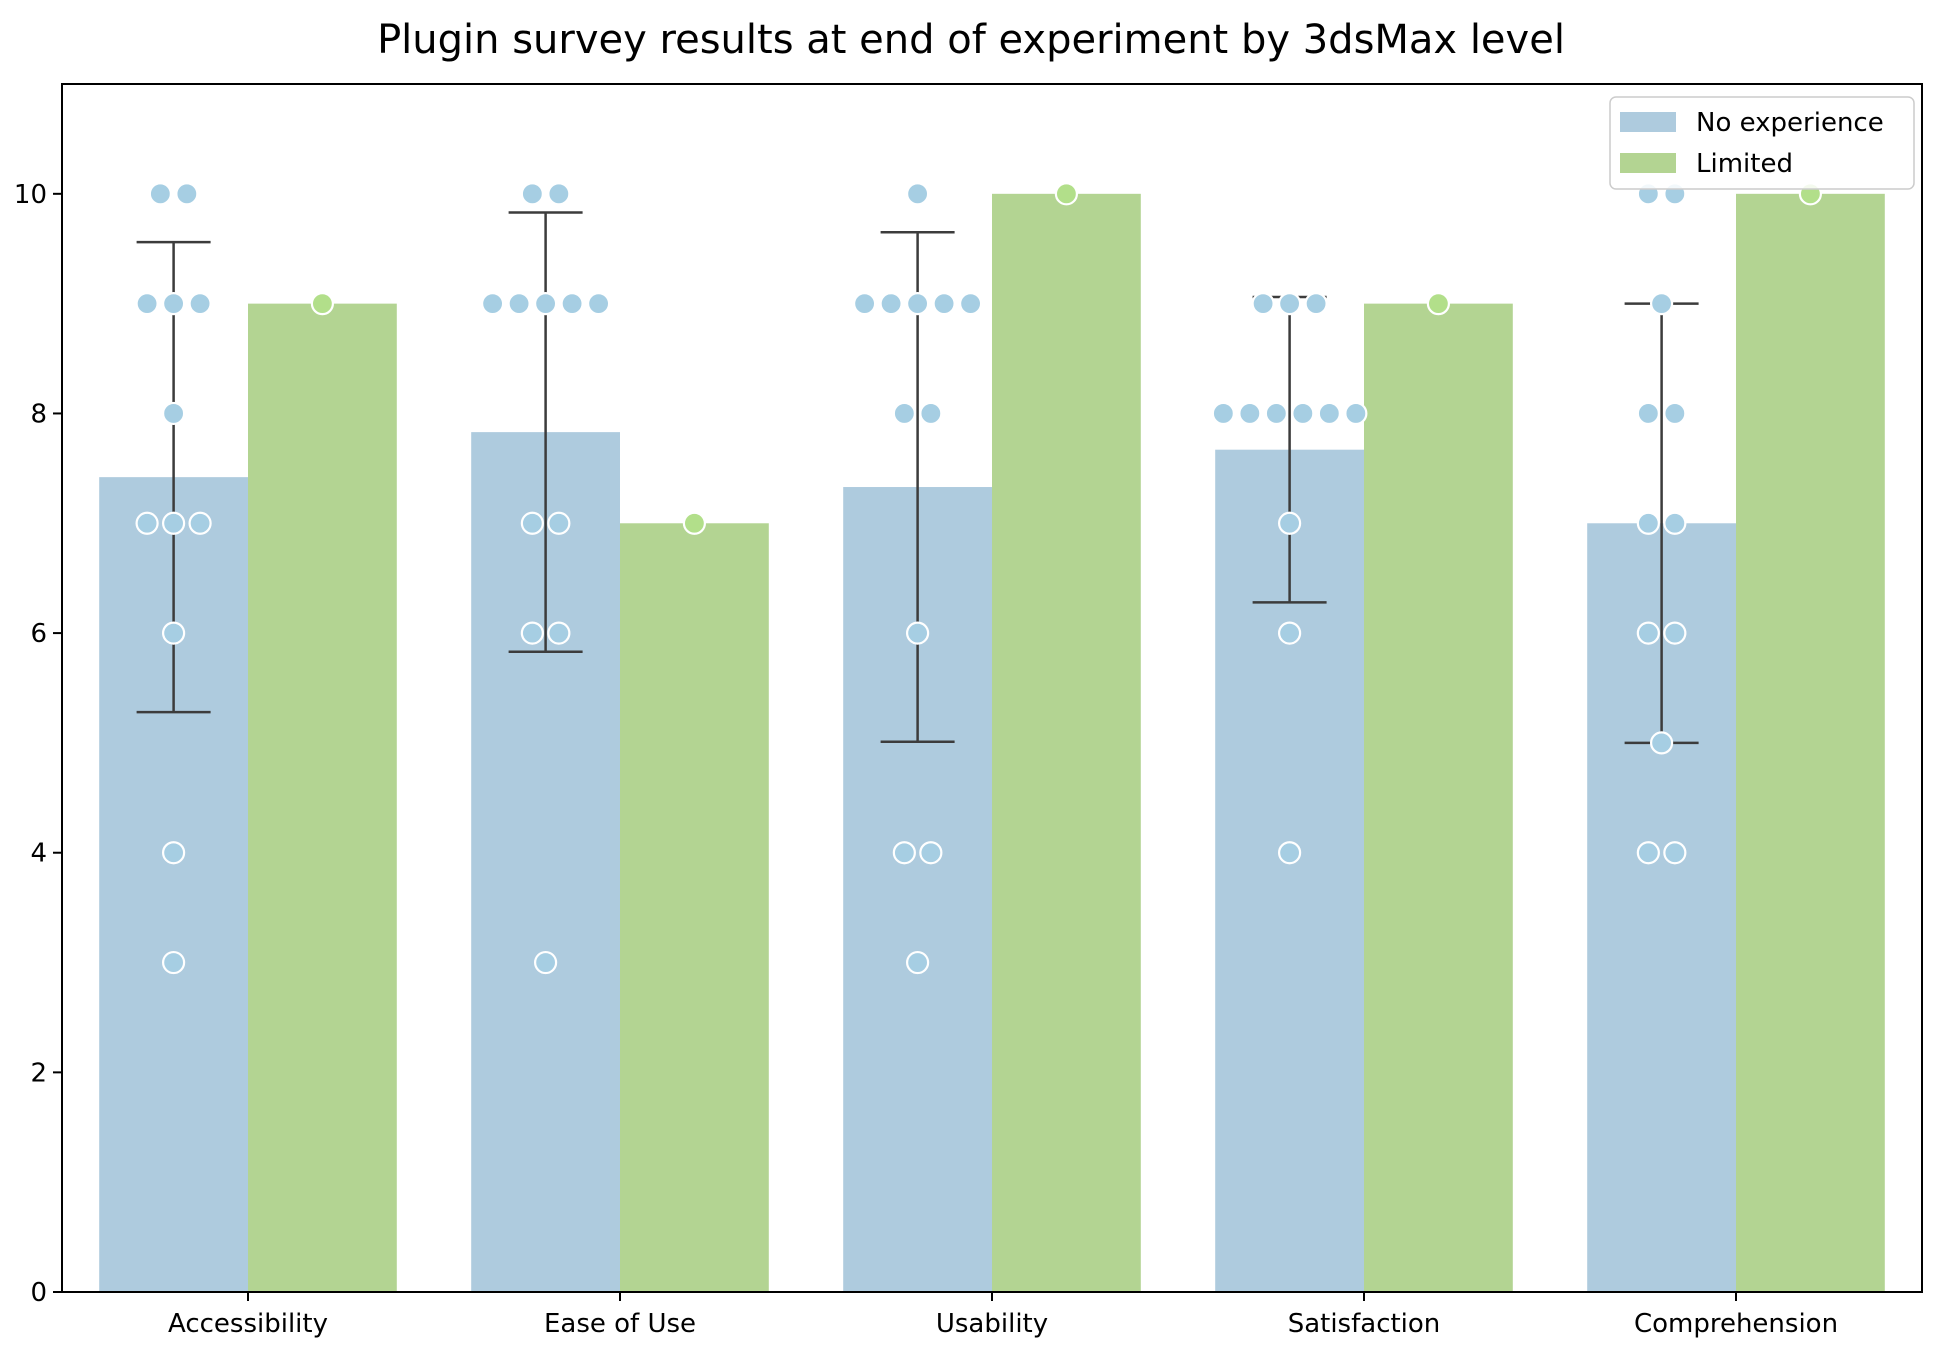  What do you see at coordinates (1810, 743) in the screenshot?
I see `bar-limited-comprehension` at bounding box center [1810, 743].